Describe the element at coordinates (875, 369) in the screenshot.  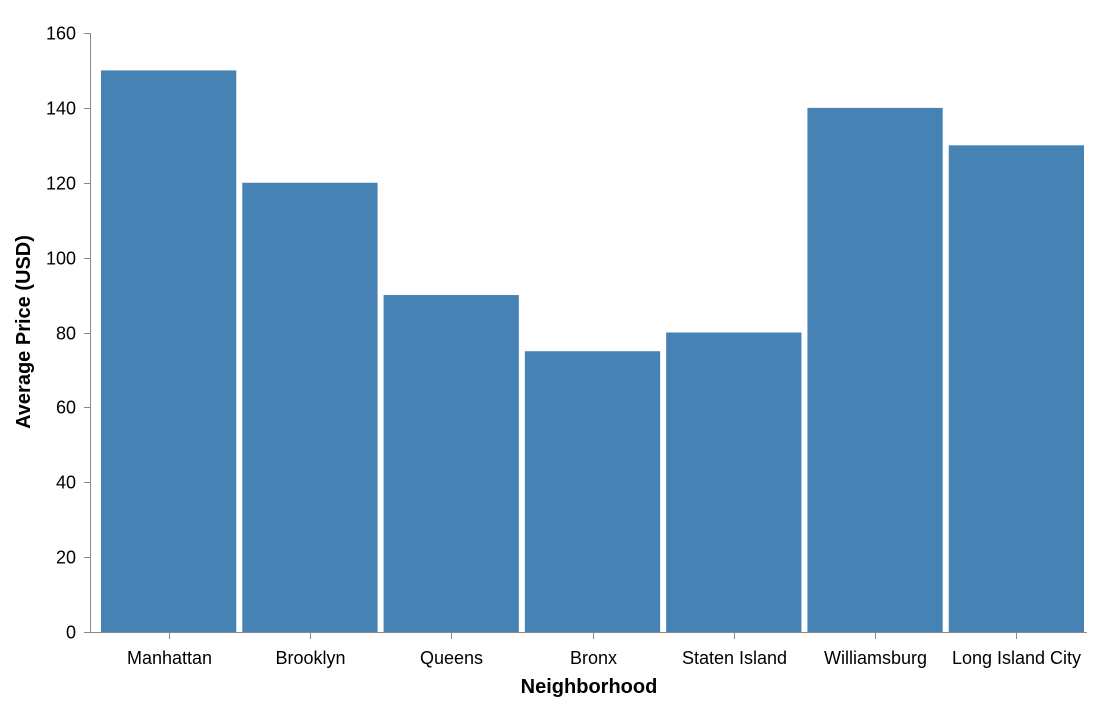
I see `bar-williamsburg` at that location.